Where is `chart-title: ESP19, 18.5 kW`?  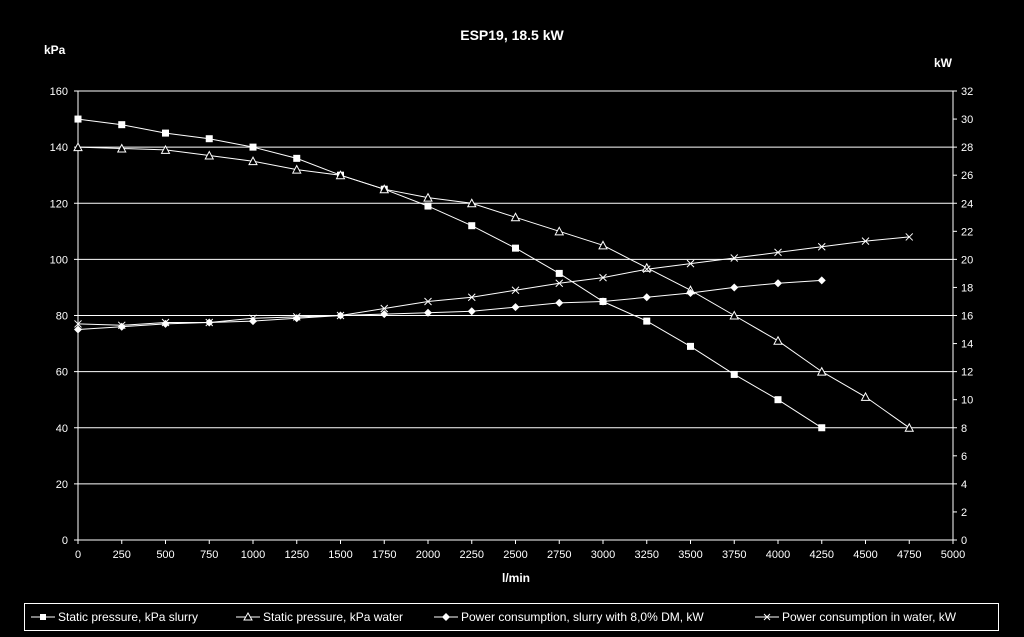 chart-title: ESP19, 18.5 kW is located at coordinates (512, 35).